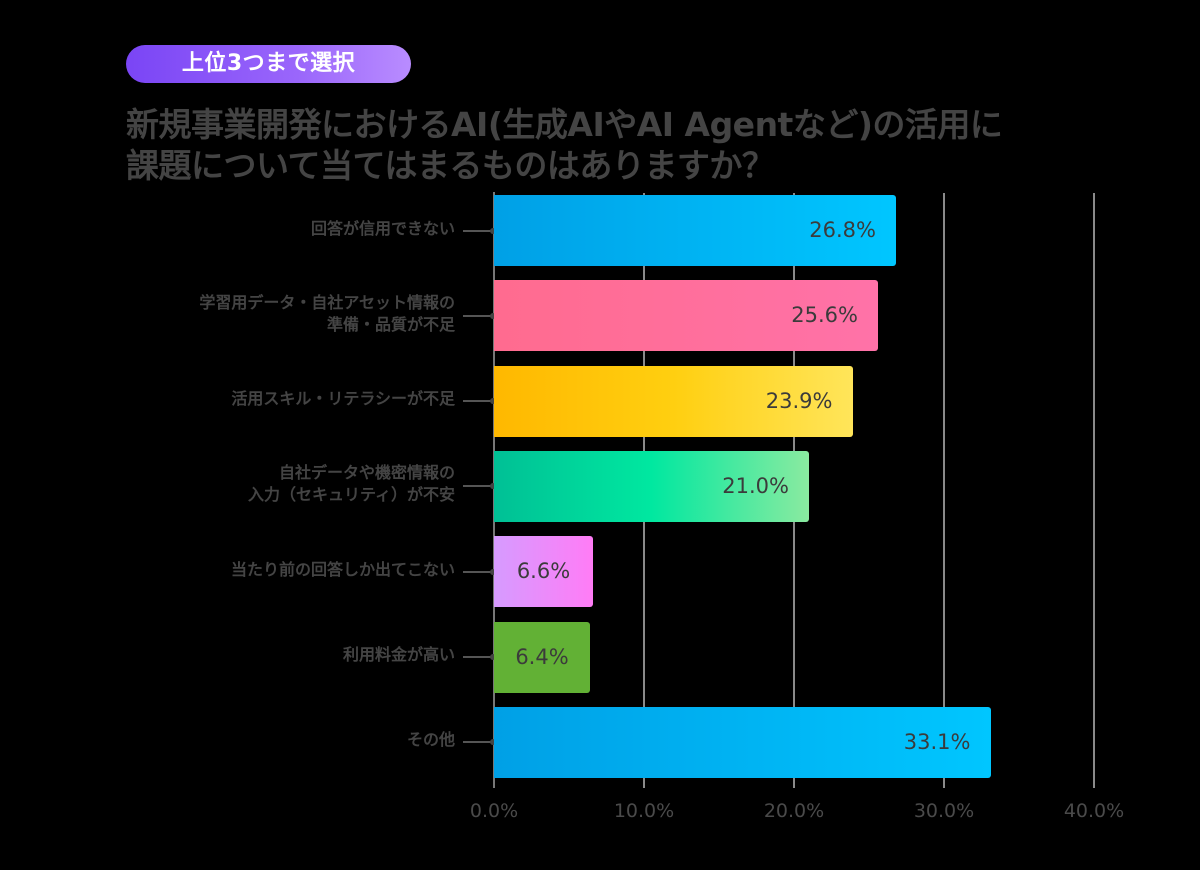  I want to click on bar: 26.8%, so click(695, 230).